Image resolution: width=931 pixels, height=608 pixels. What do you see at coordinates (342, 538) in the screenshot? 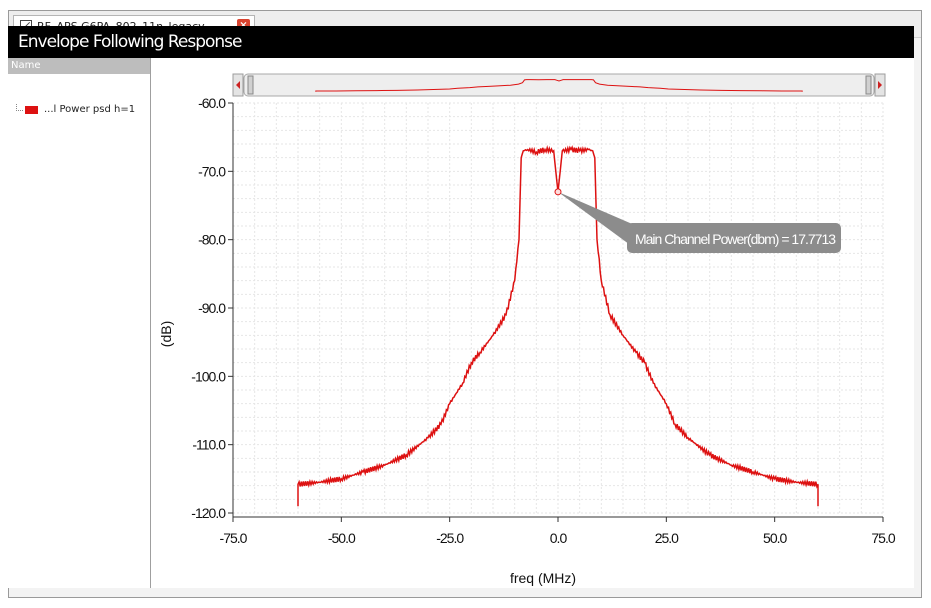
I see `x-tick-label: -50.0` at bounding box center [342, 538].